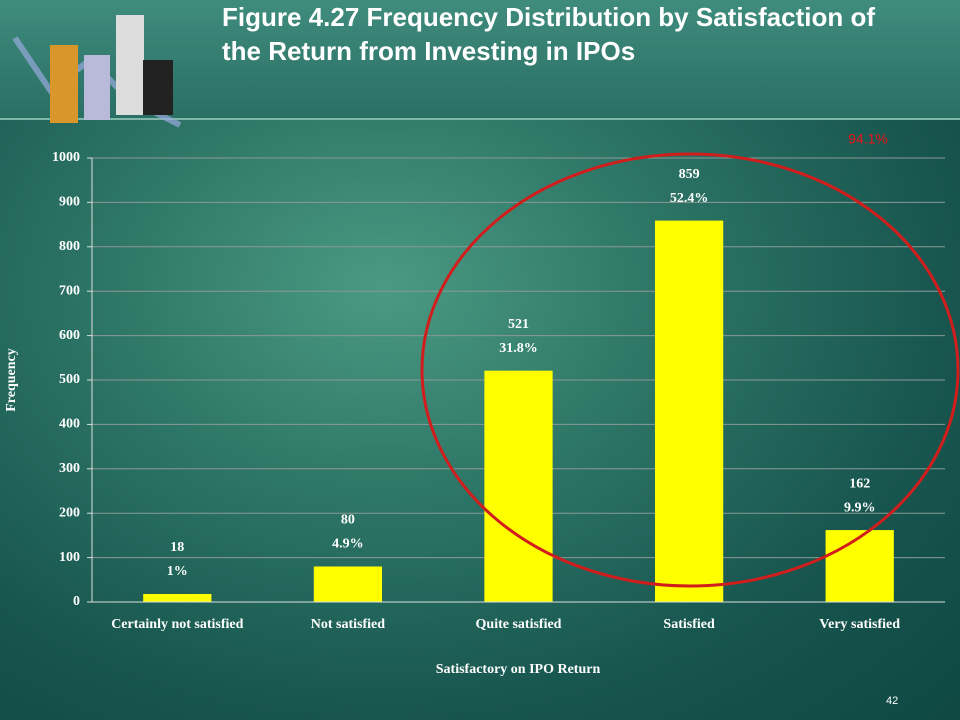 This screenshot has height=720, width=960. What do you see at coordinates (868, 139) in the screenshot?
I see `annotation: 94.1%` at bounding box center [868, 139].